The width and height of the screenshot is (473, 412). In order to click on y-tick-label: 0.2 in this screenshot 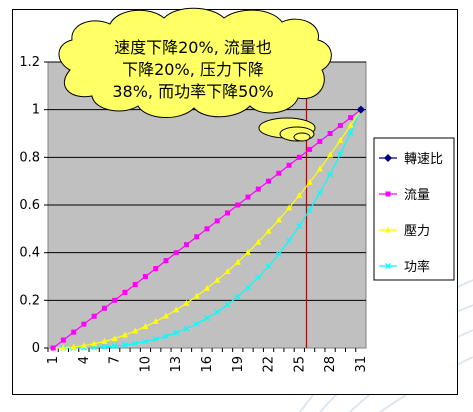, I will do `click(29, 300)`.